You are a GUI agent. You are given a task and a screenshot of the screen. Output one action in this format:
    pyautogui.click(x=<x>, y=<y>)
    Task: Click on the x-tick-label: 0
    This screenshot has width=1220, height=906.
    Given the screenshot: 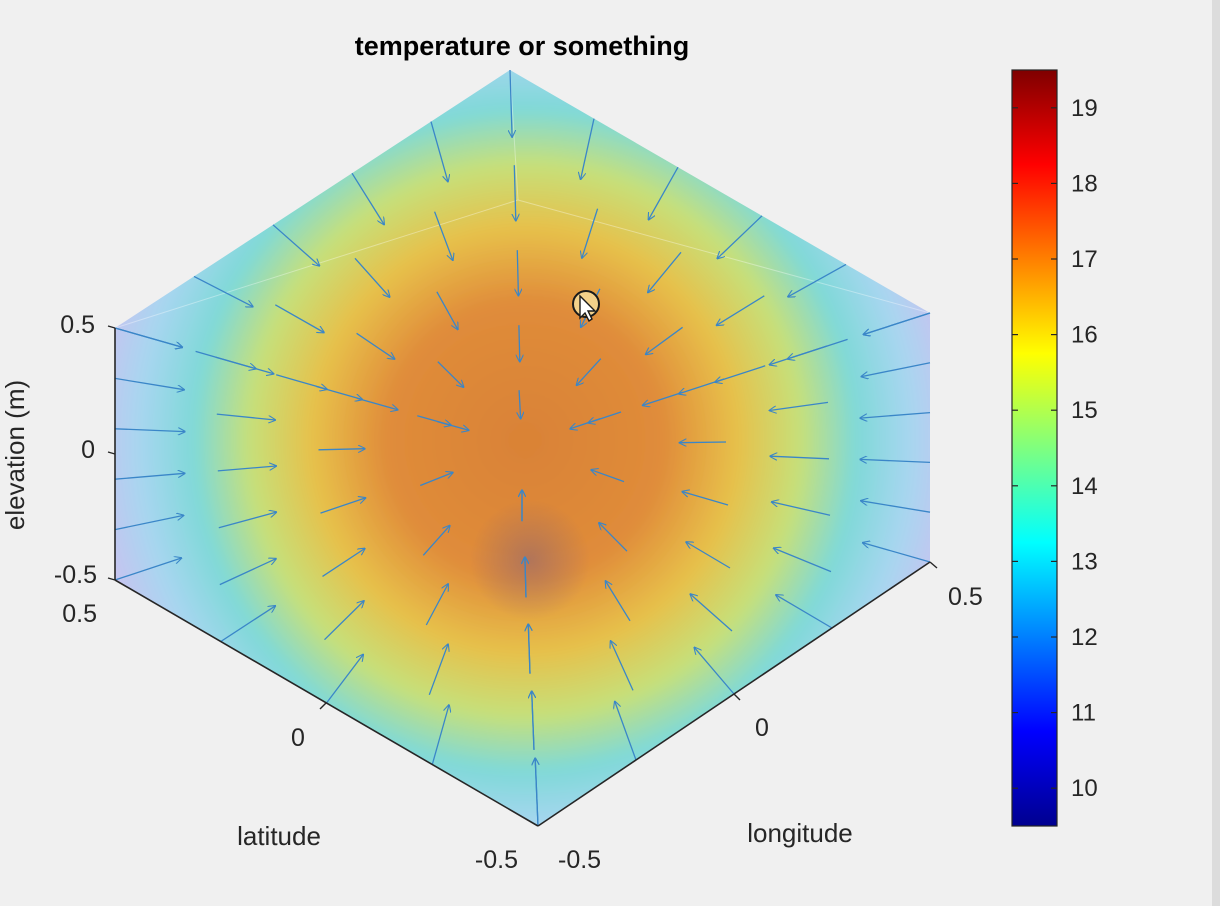 What is the action you would take?
    pyautogui.click(x=298, y=738)
    